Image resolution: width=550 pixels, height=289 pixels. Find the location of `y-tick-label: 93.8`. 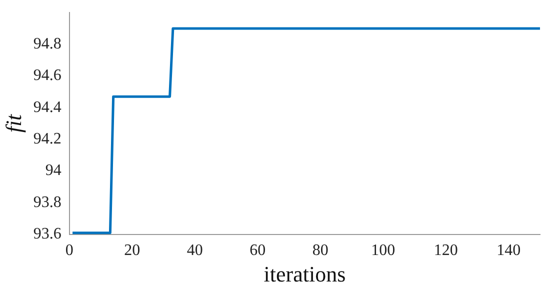

y-tick-label: 93.8 is located at coordinates (47, 202).